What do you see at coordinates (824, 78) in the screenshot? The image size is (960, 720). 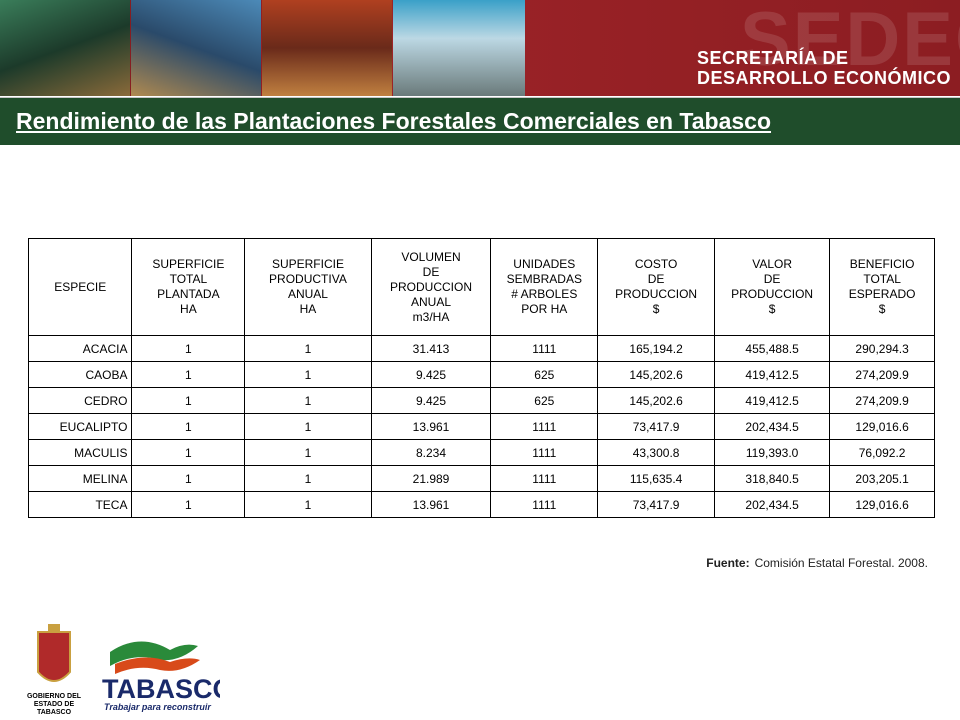 I see `header-line: DESARROLLO ECONÓMICO` at bounding box center [824, 78].